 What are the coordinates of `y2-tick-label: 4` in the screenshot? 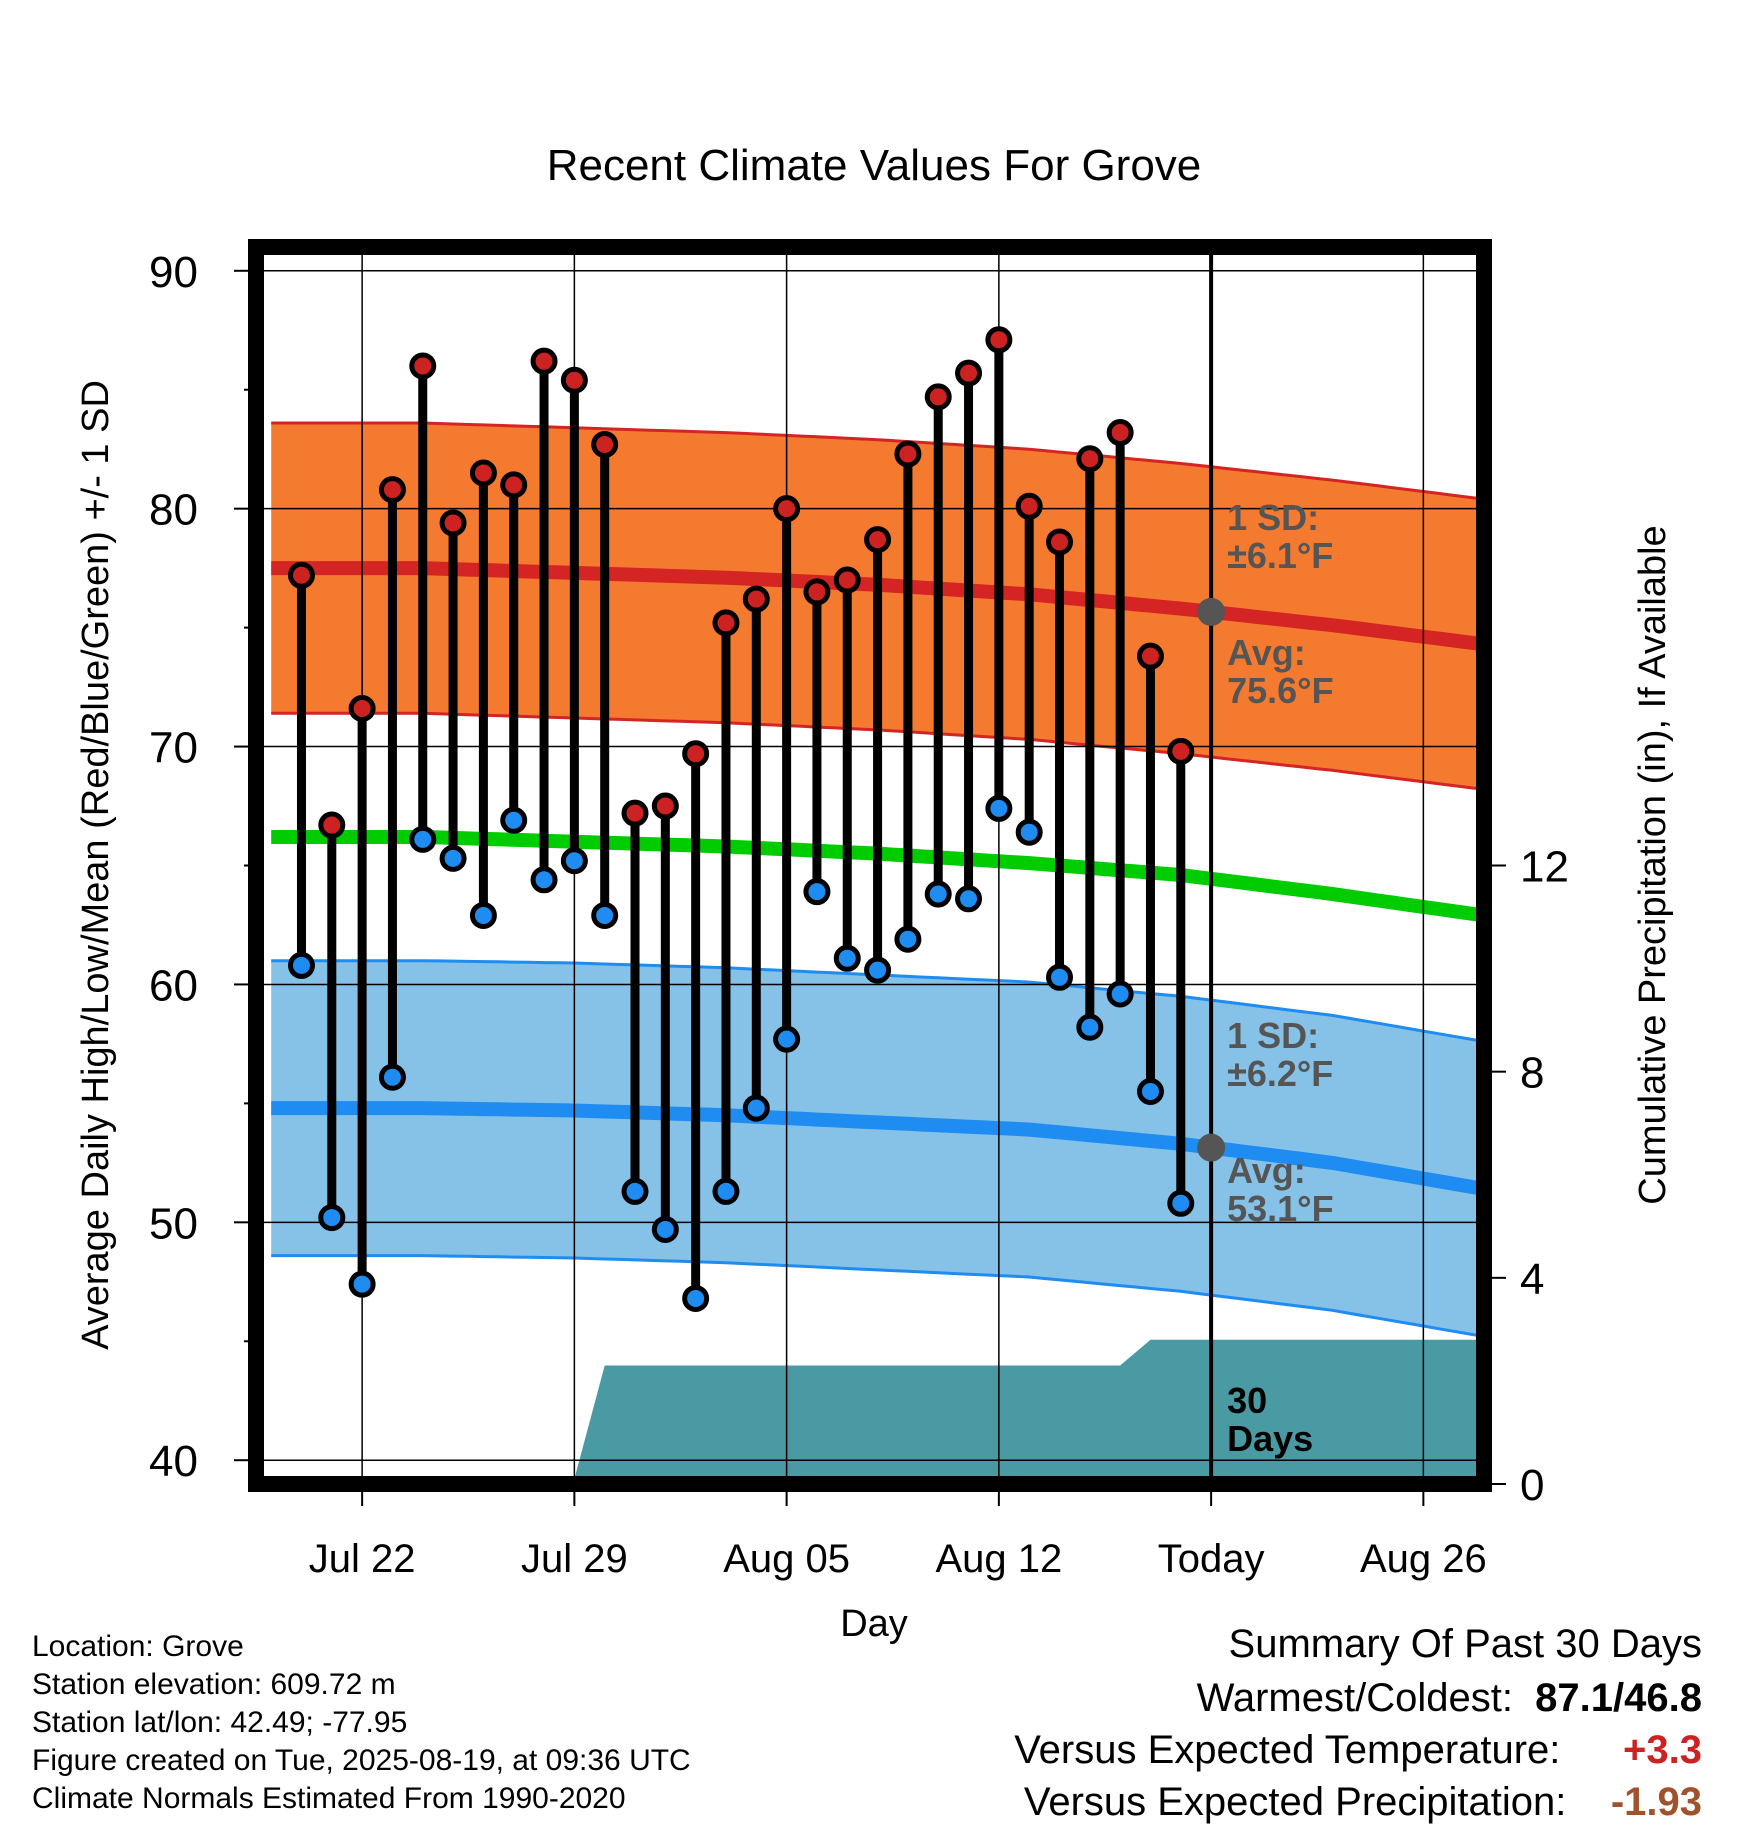 It's located at (1532, 1279).